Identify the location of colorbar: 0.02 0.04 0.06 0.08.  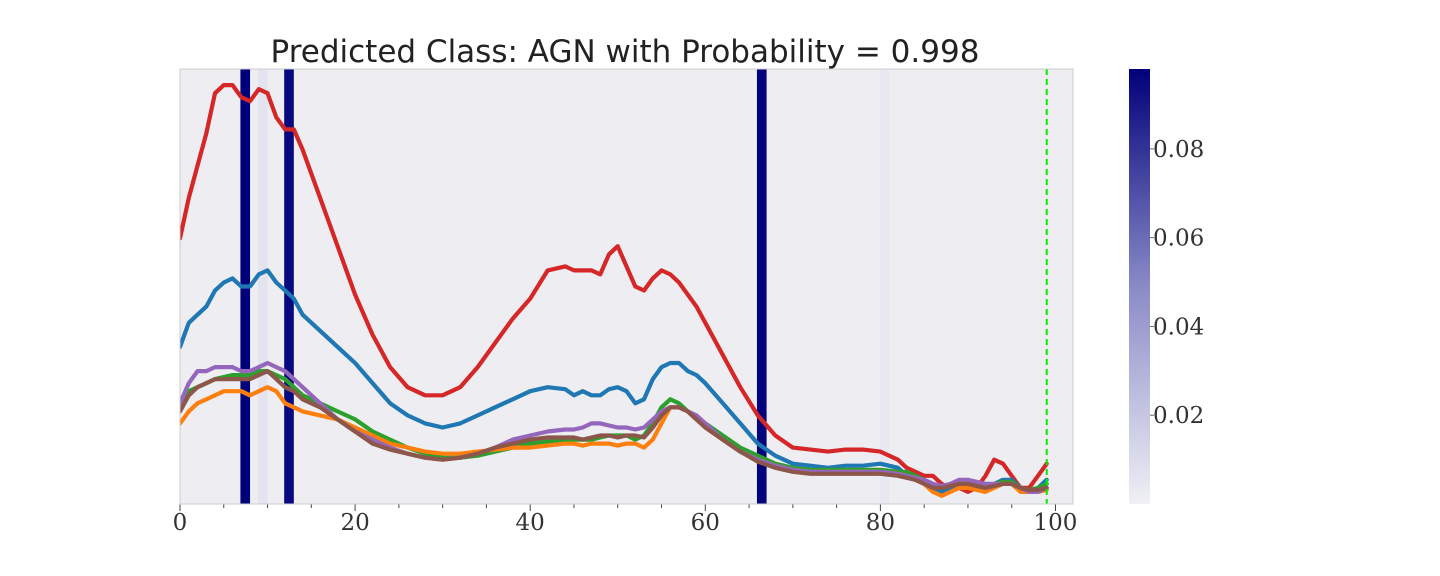
(1166, 286).